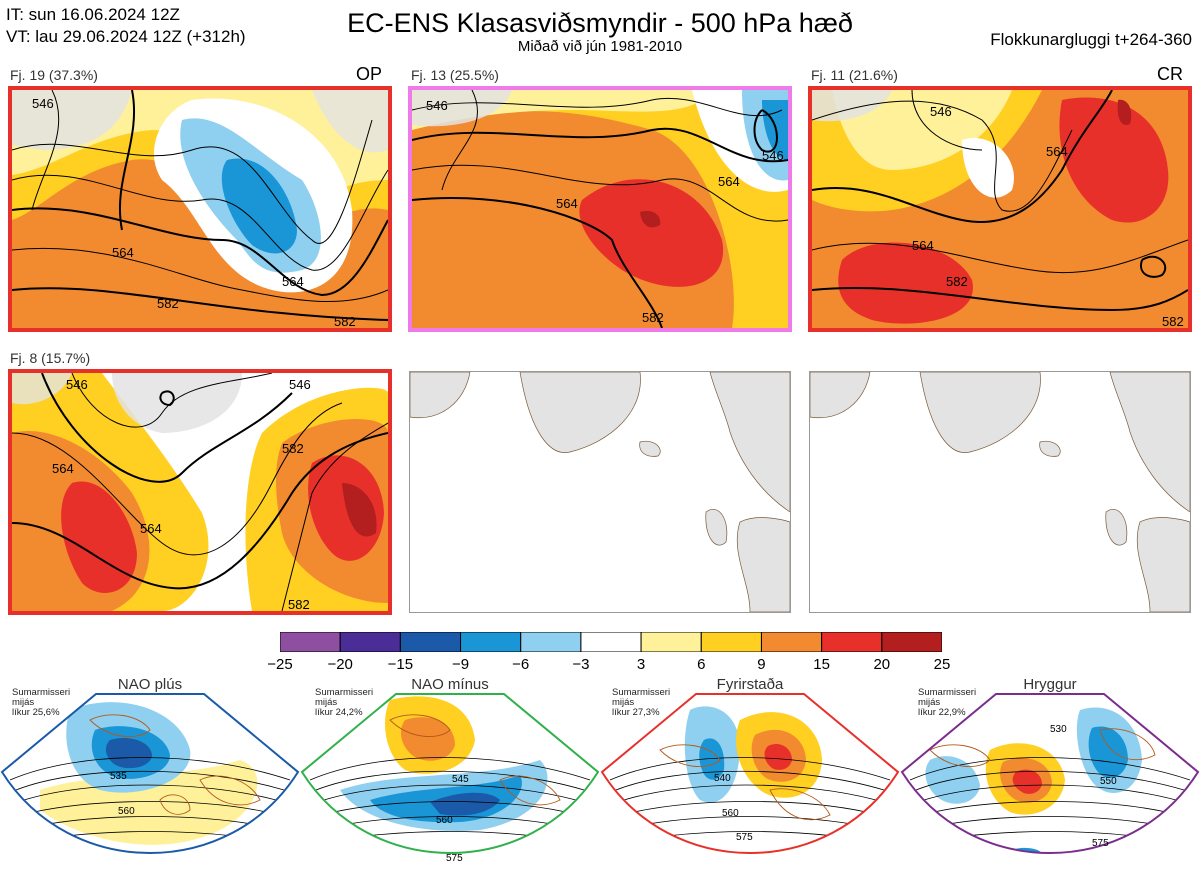 This screenshot has height=875, width=1200. What do you see at coordinates (942, 664) in the screenshot?
I see `colorbar-tick-label: 25` at bounding box center [942, 664].